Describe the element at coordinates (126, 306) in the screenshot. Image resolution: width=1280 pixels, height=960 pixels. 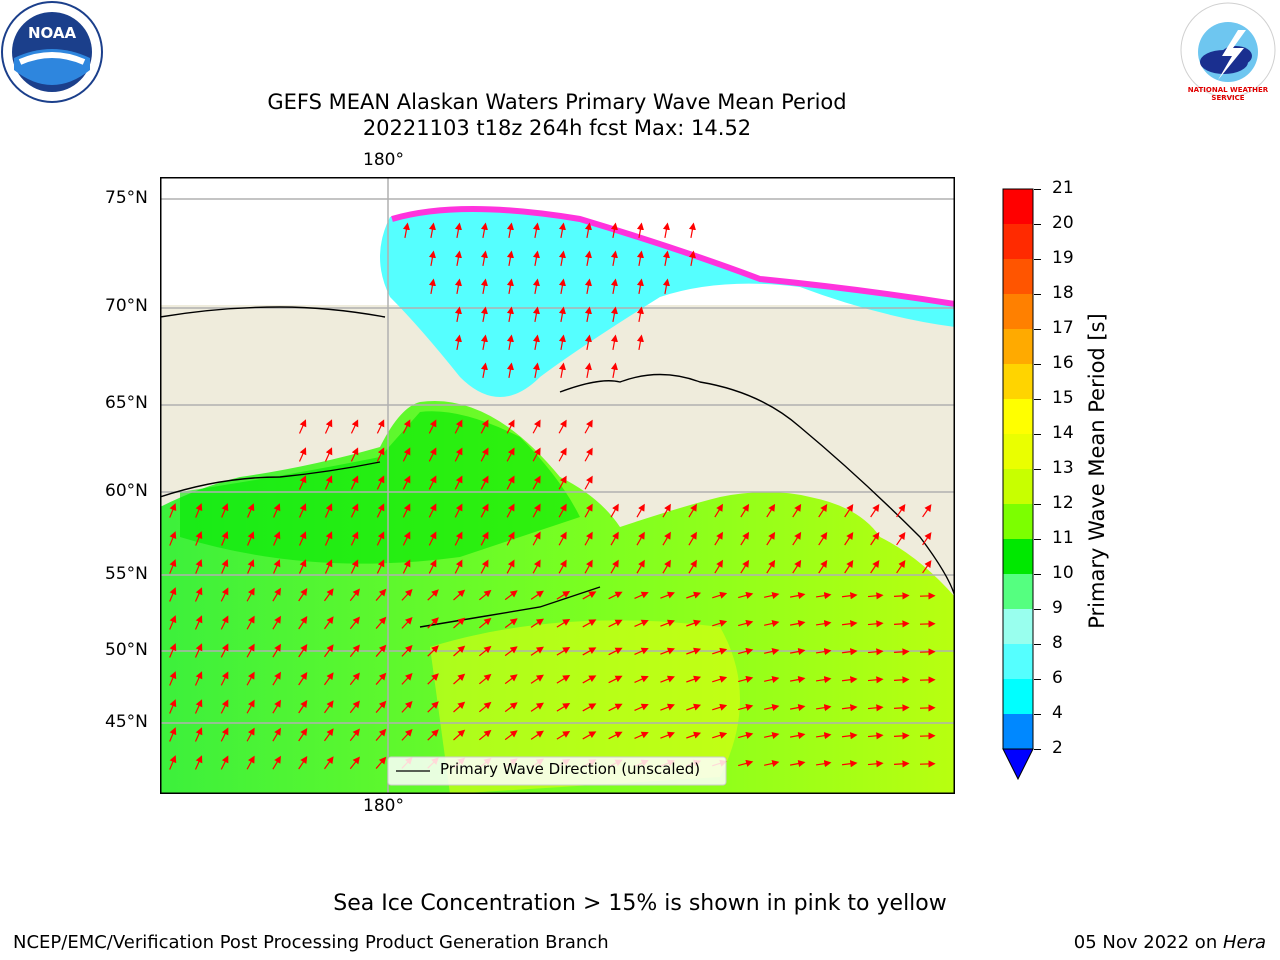
I see `lat-label: 70°N` at that location.